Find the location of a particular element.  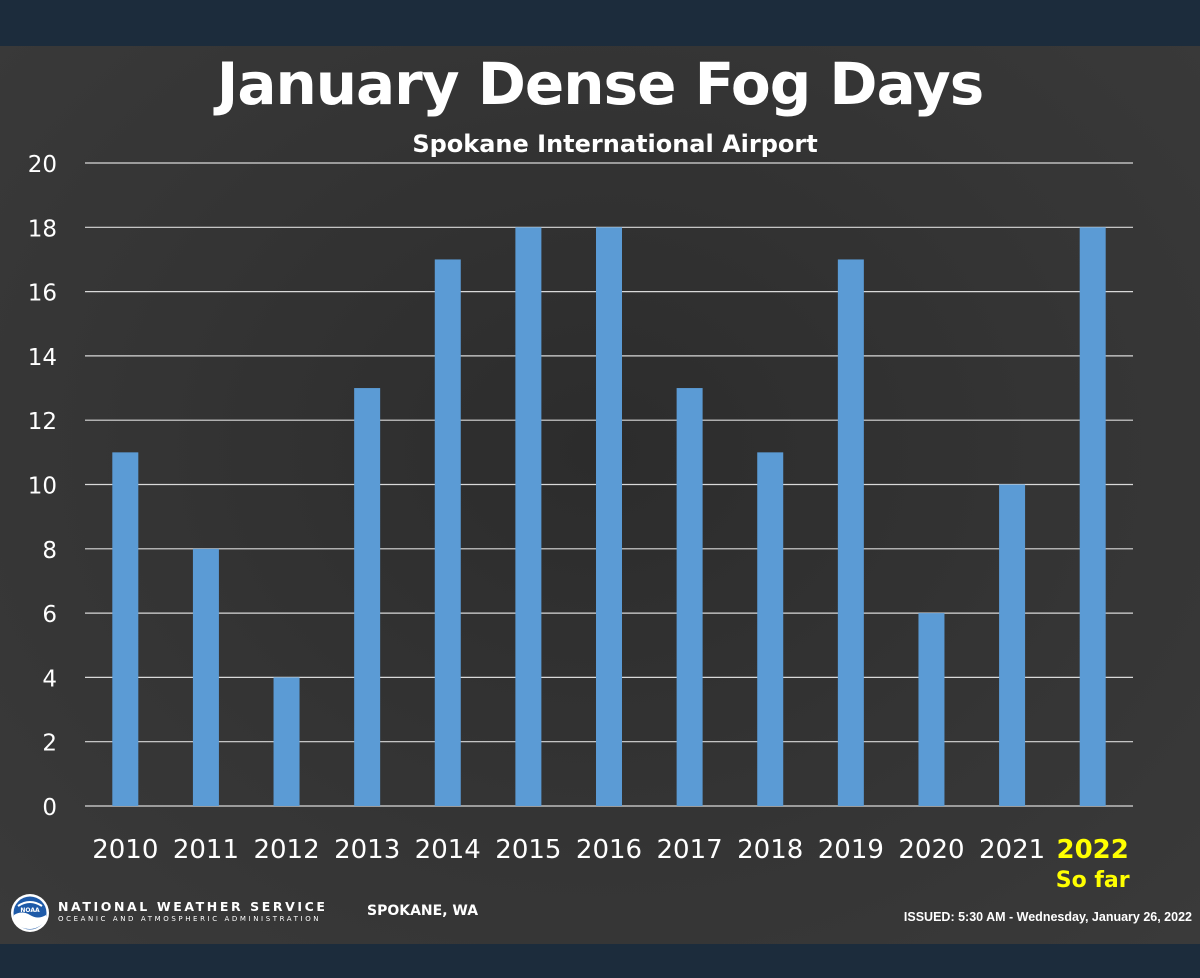

x-tick-label: 2021 is located at coordinates (1012, 850).